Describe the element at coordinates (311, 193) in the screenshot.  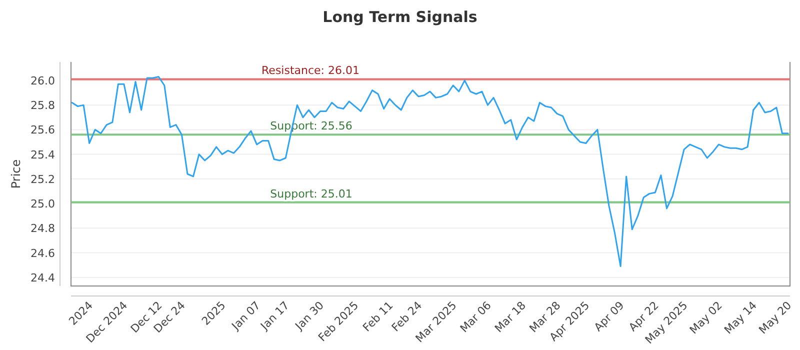
I see `ref-line-label: Support: 25.01` at that location.